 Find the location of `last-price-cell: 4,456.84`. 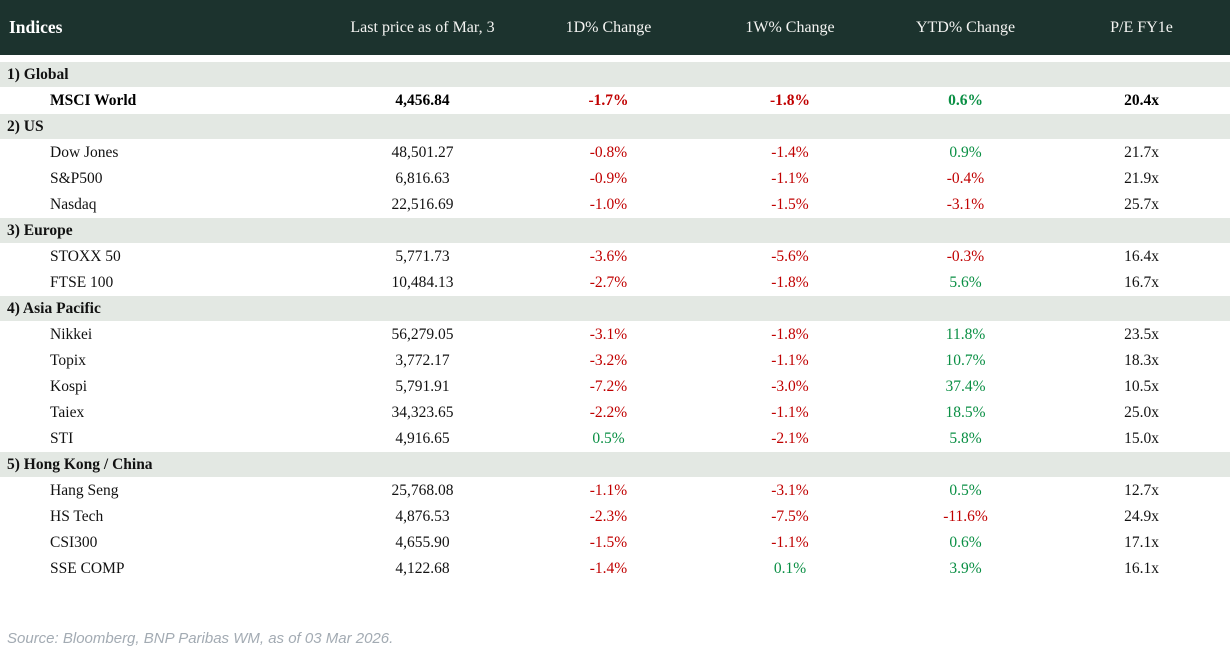

last-price-cell: 4,456.84 is located at coordinates (422, 100).